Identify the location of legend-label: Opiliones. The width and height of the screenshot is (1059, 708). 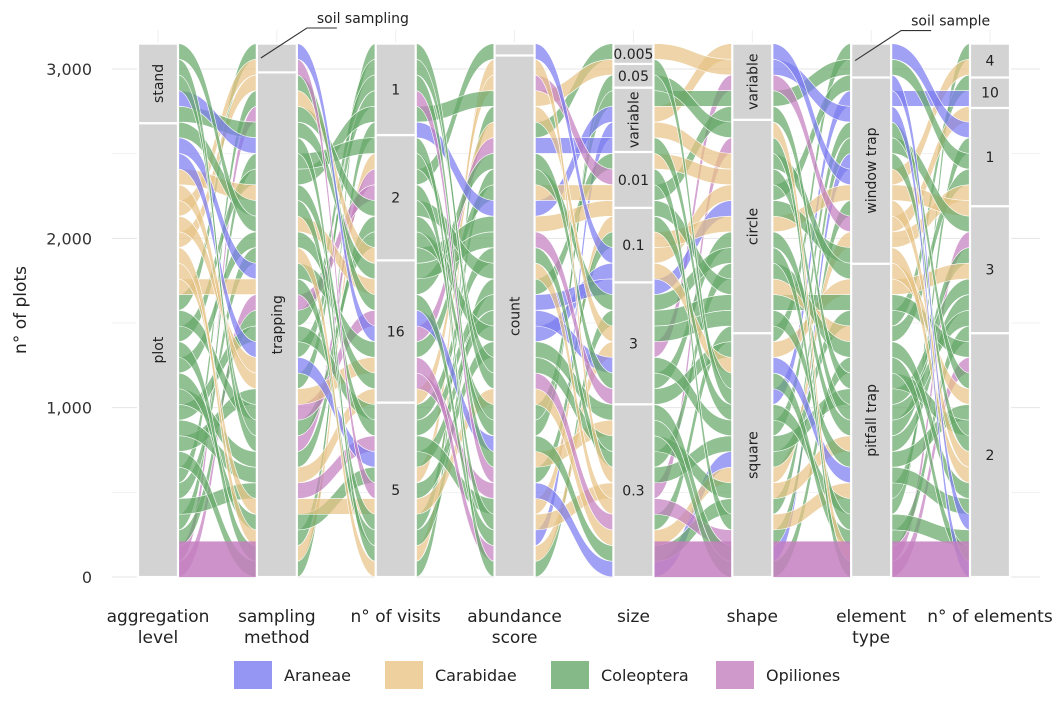
(803, 675).